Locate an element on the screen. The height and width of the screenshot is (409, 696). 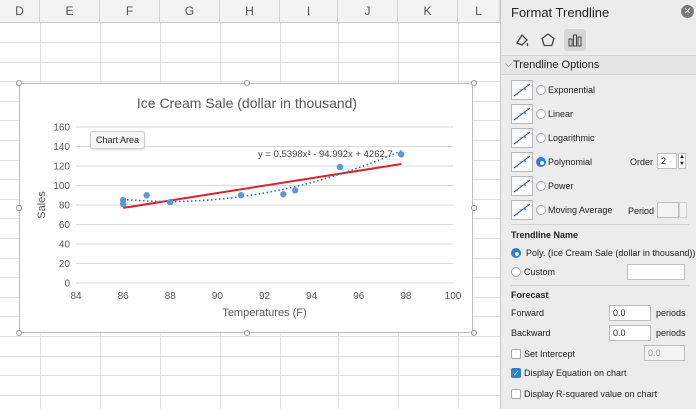
y-tick-label: 80 is located at coordinates (65, 206).